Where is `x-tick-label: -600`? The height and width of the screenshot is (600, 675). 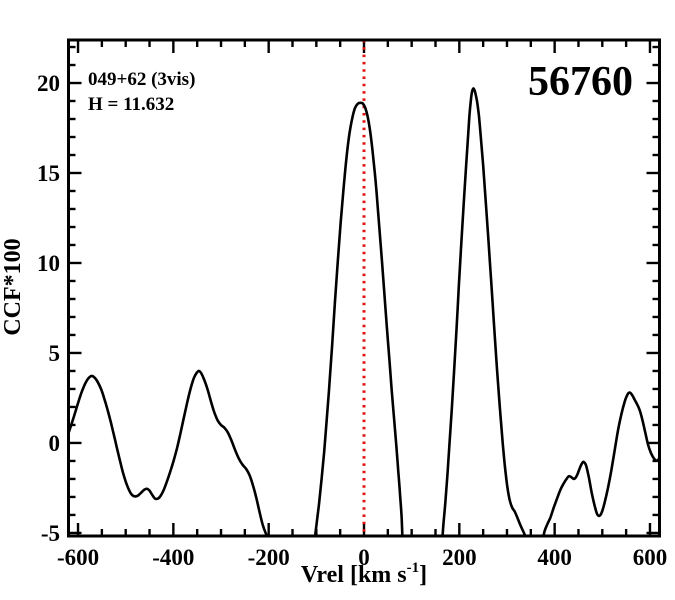
x-tick-label: -600 is located at coordinates (78, 557).